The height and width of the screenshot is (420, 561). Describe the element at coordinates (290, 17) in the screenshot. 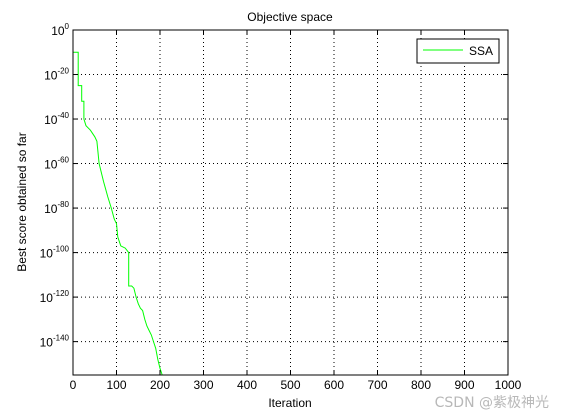

I see `chart-title: Objective space` at that location.